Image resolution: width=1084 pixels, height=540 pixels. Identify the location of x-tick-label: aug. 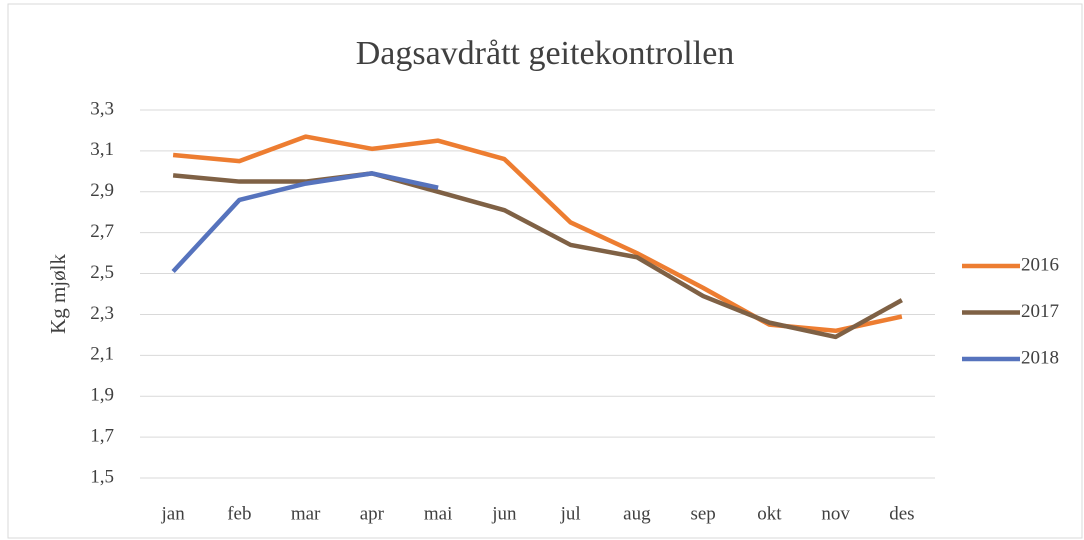
(637, 513).